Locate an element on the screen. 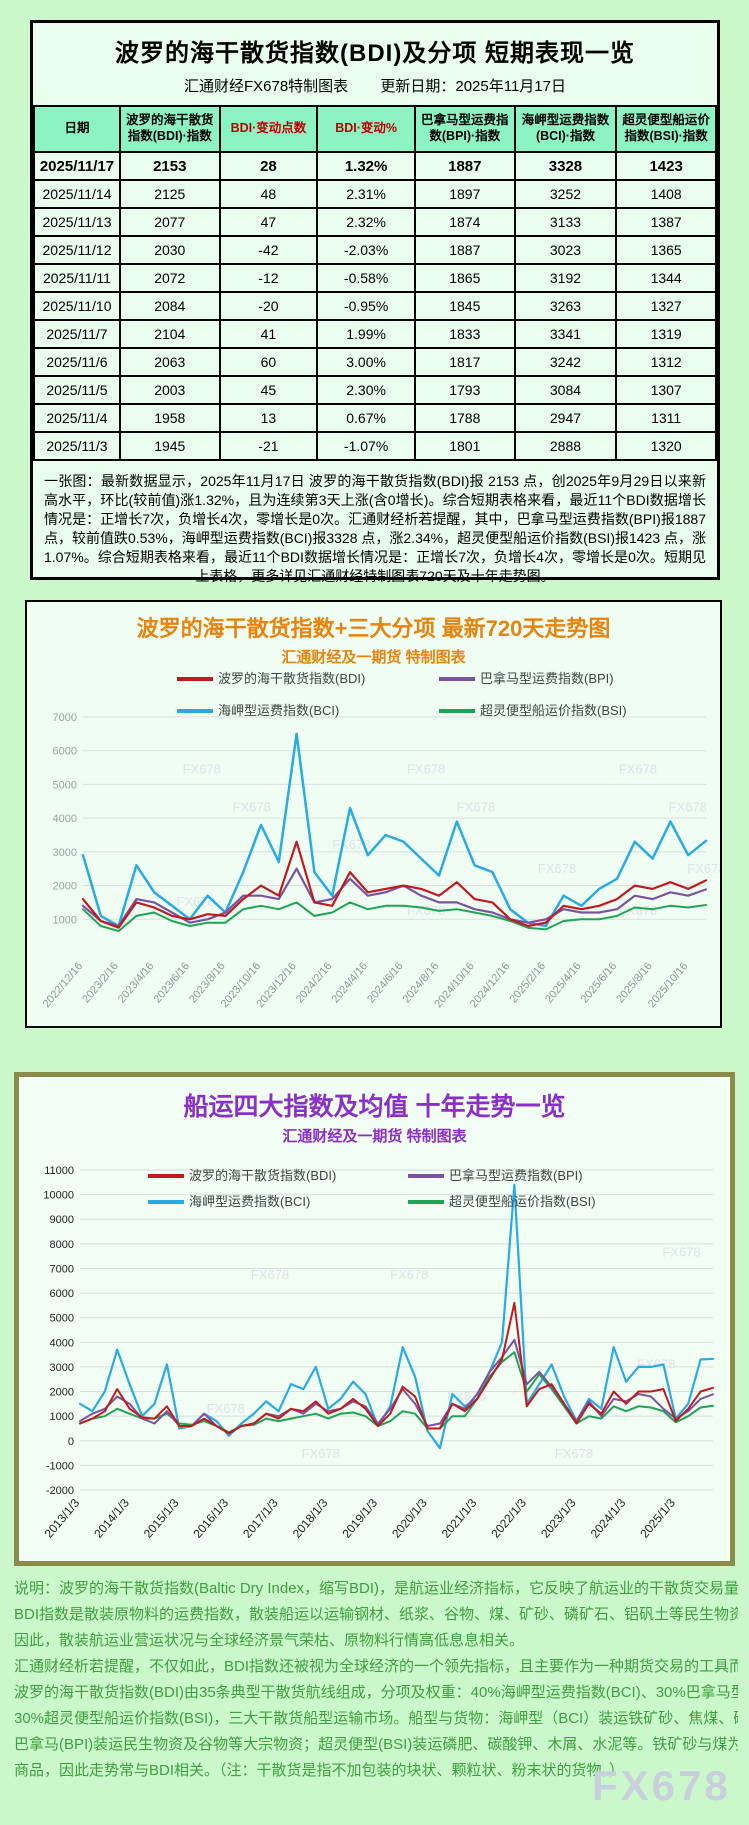 Image resolution: width=749 pixels, height=1825 pixels. cell: -2.03% is located at coordinates (366, 250).